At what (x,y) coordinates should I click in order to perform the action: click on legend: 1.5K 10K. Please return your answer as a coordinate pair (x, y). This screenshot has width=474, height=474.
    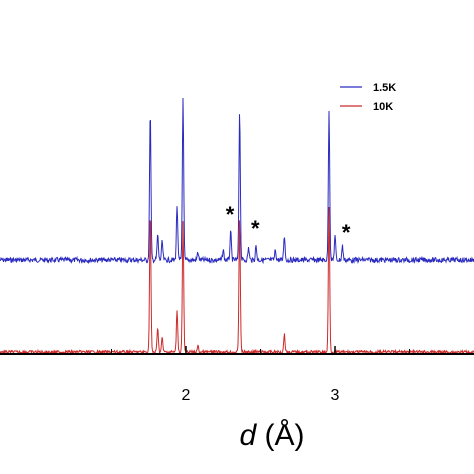
    Looking at the image, I should click on (368, 97).